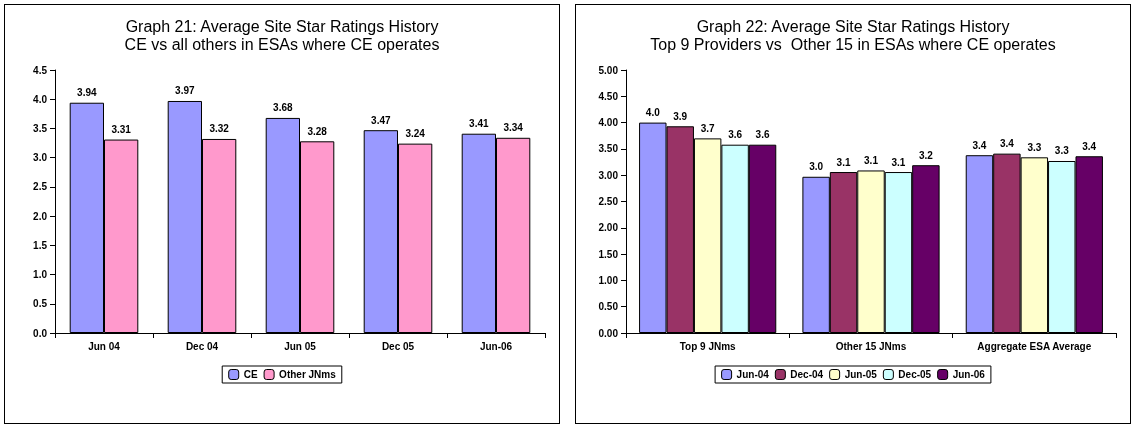  What do you see at coordinates (282, 26) in the screenshot?
I see `chart-title: Graph 21: Average Site Star Ratings History` at bounding box center [282, 26].